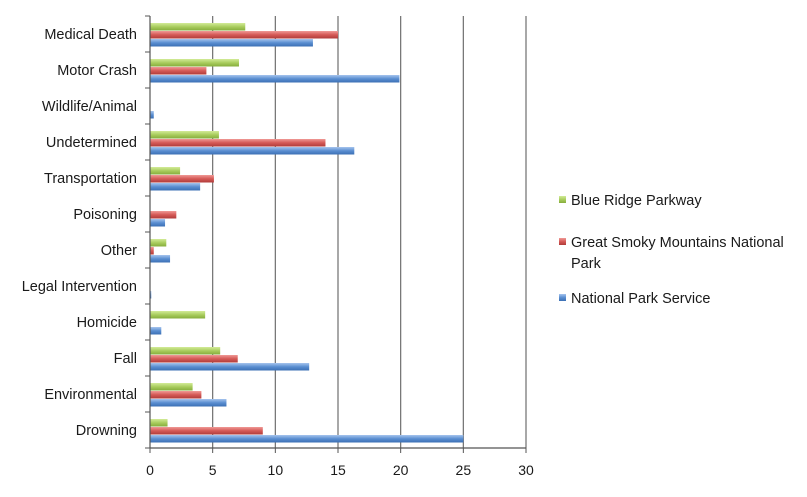 This screenshot has height=497, width=807. Describe the element at coordinates (119, 251) in the screenshot. I see `category-label: Other` at that location.